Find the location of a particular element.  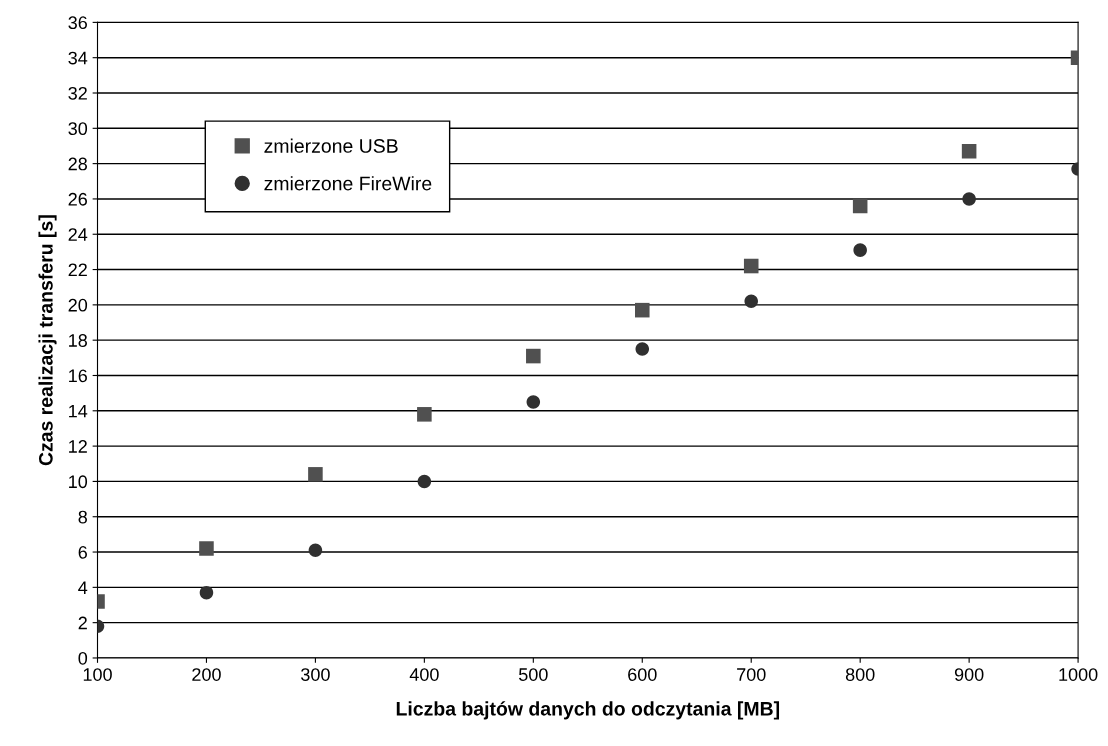

x-tick-label: 800 is located at coordinates (860, 674).